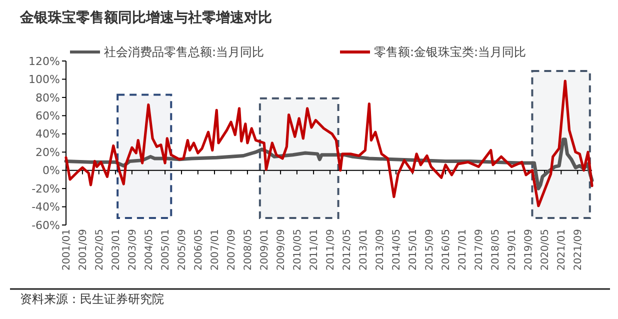  Describe the element at coordinates (46, 225) in the screenshot. I see `y-tick-label: -60%` at that location.